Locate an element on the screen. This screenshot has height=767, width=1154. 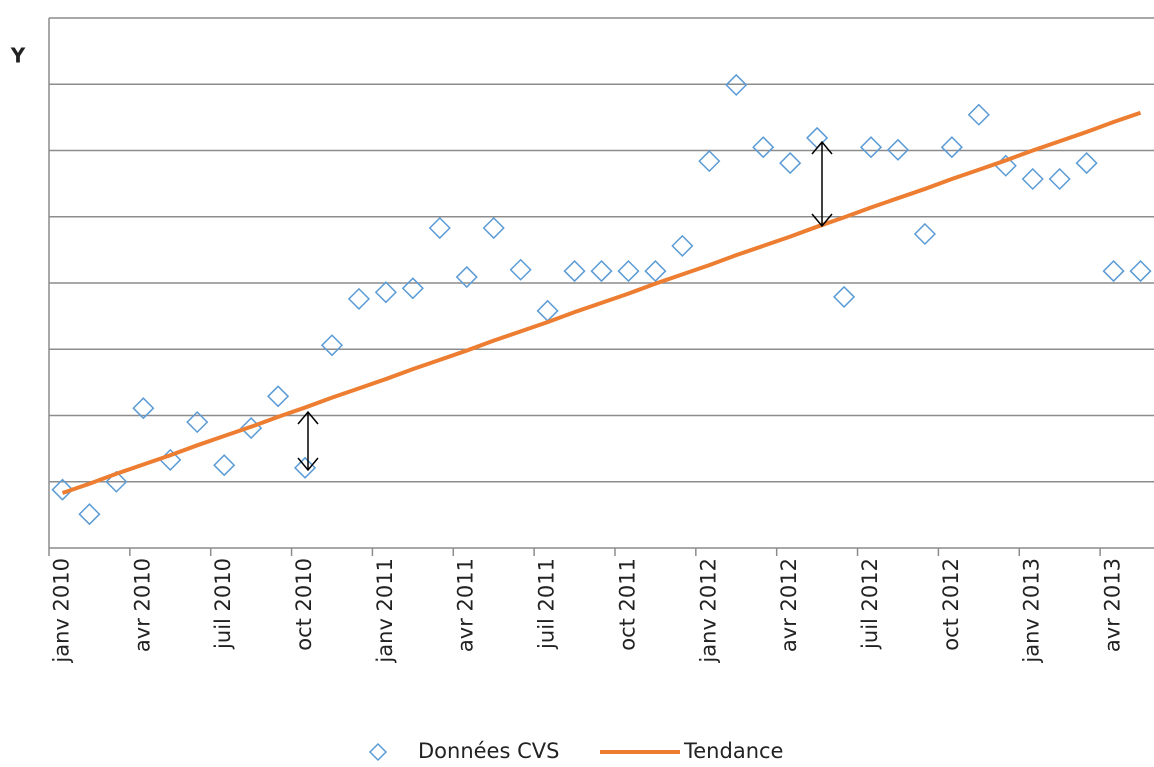
x-tick-label: janv 2010 is located at coordinates (61, 611).